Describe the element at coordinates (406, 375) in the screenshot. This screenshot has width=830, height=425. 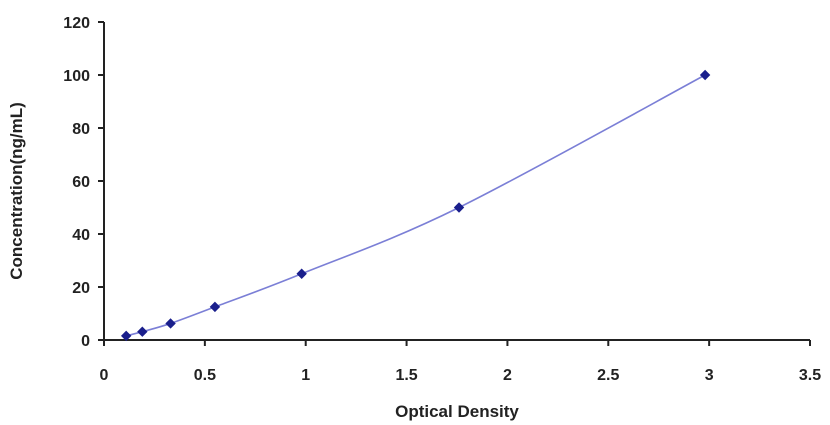
I see `x-tick-label: 1.5` at that location.